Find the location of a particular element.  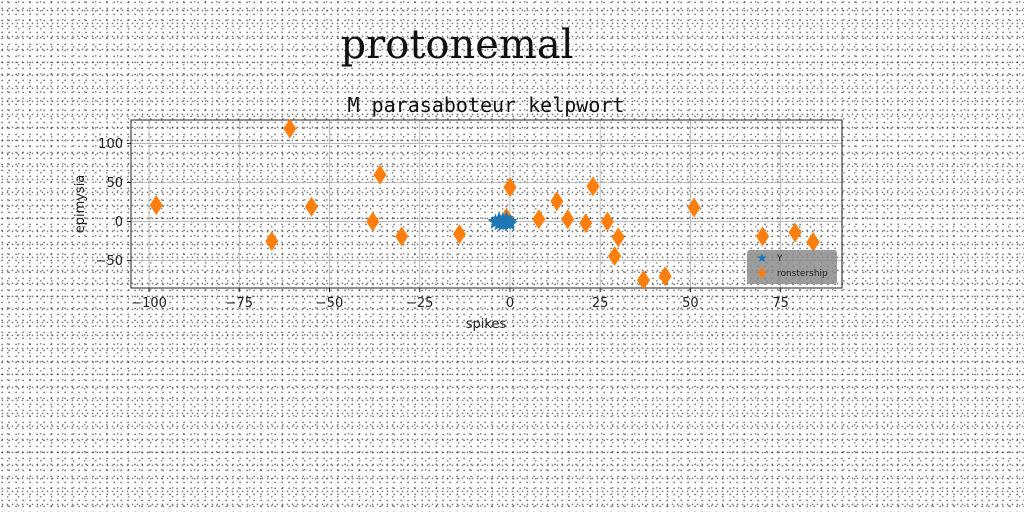

page-title: protonemal is located at coordinates (457, 45).